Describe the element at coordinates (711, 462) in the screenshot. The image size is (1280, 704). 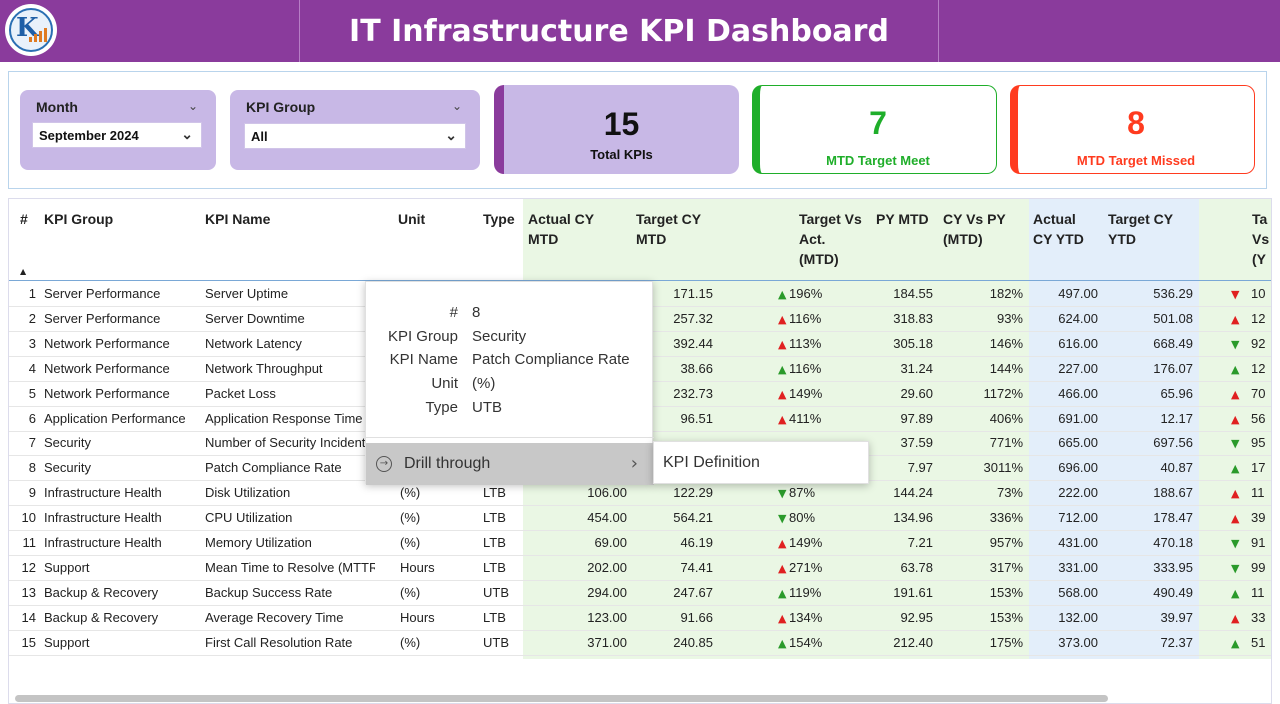
I see `kpi-definition-menu-item: KPI Definition` at that location.